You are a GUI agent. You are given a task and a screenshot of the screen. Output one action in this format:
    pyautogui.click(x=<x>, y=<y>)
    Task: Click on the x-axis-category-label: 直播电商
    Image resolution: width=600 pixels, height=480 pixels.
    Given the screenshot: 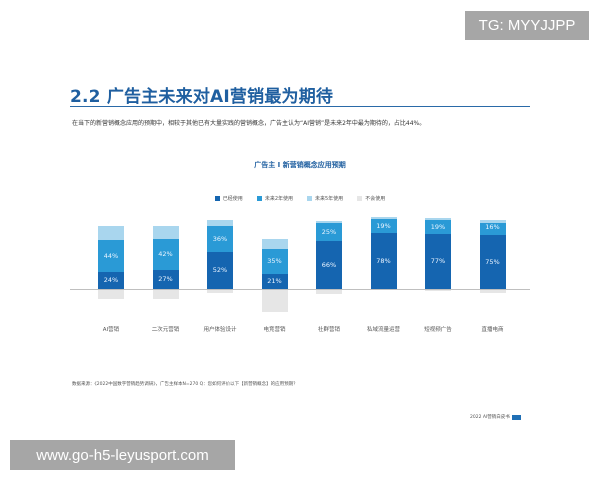 What is the action you would take?
    pyautogui.click(x=492, y=330)
    